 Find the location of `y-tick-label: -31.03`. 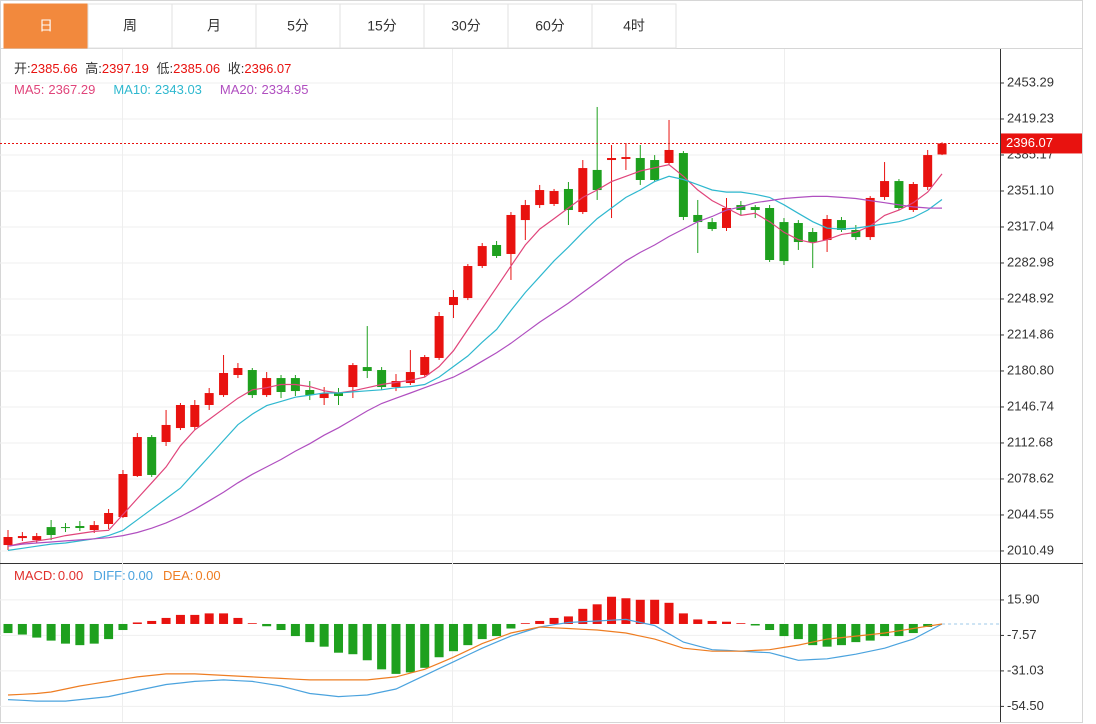

y-tick-label: -31.03 is located at coordinates (1025, 669).